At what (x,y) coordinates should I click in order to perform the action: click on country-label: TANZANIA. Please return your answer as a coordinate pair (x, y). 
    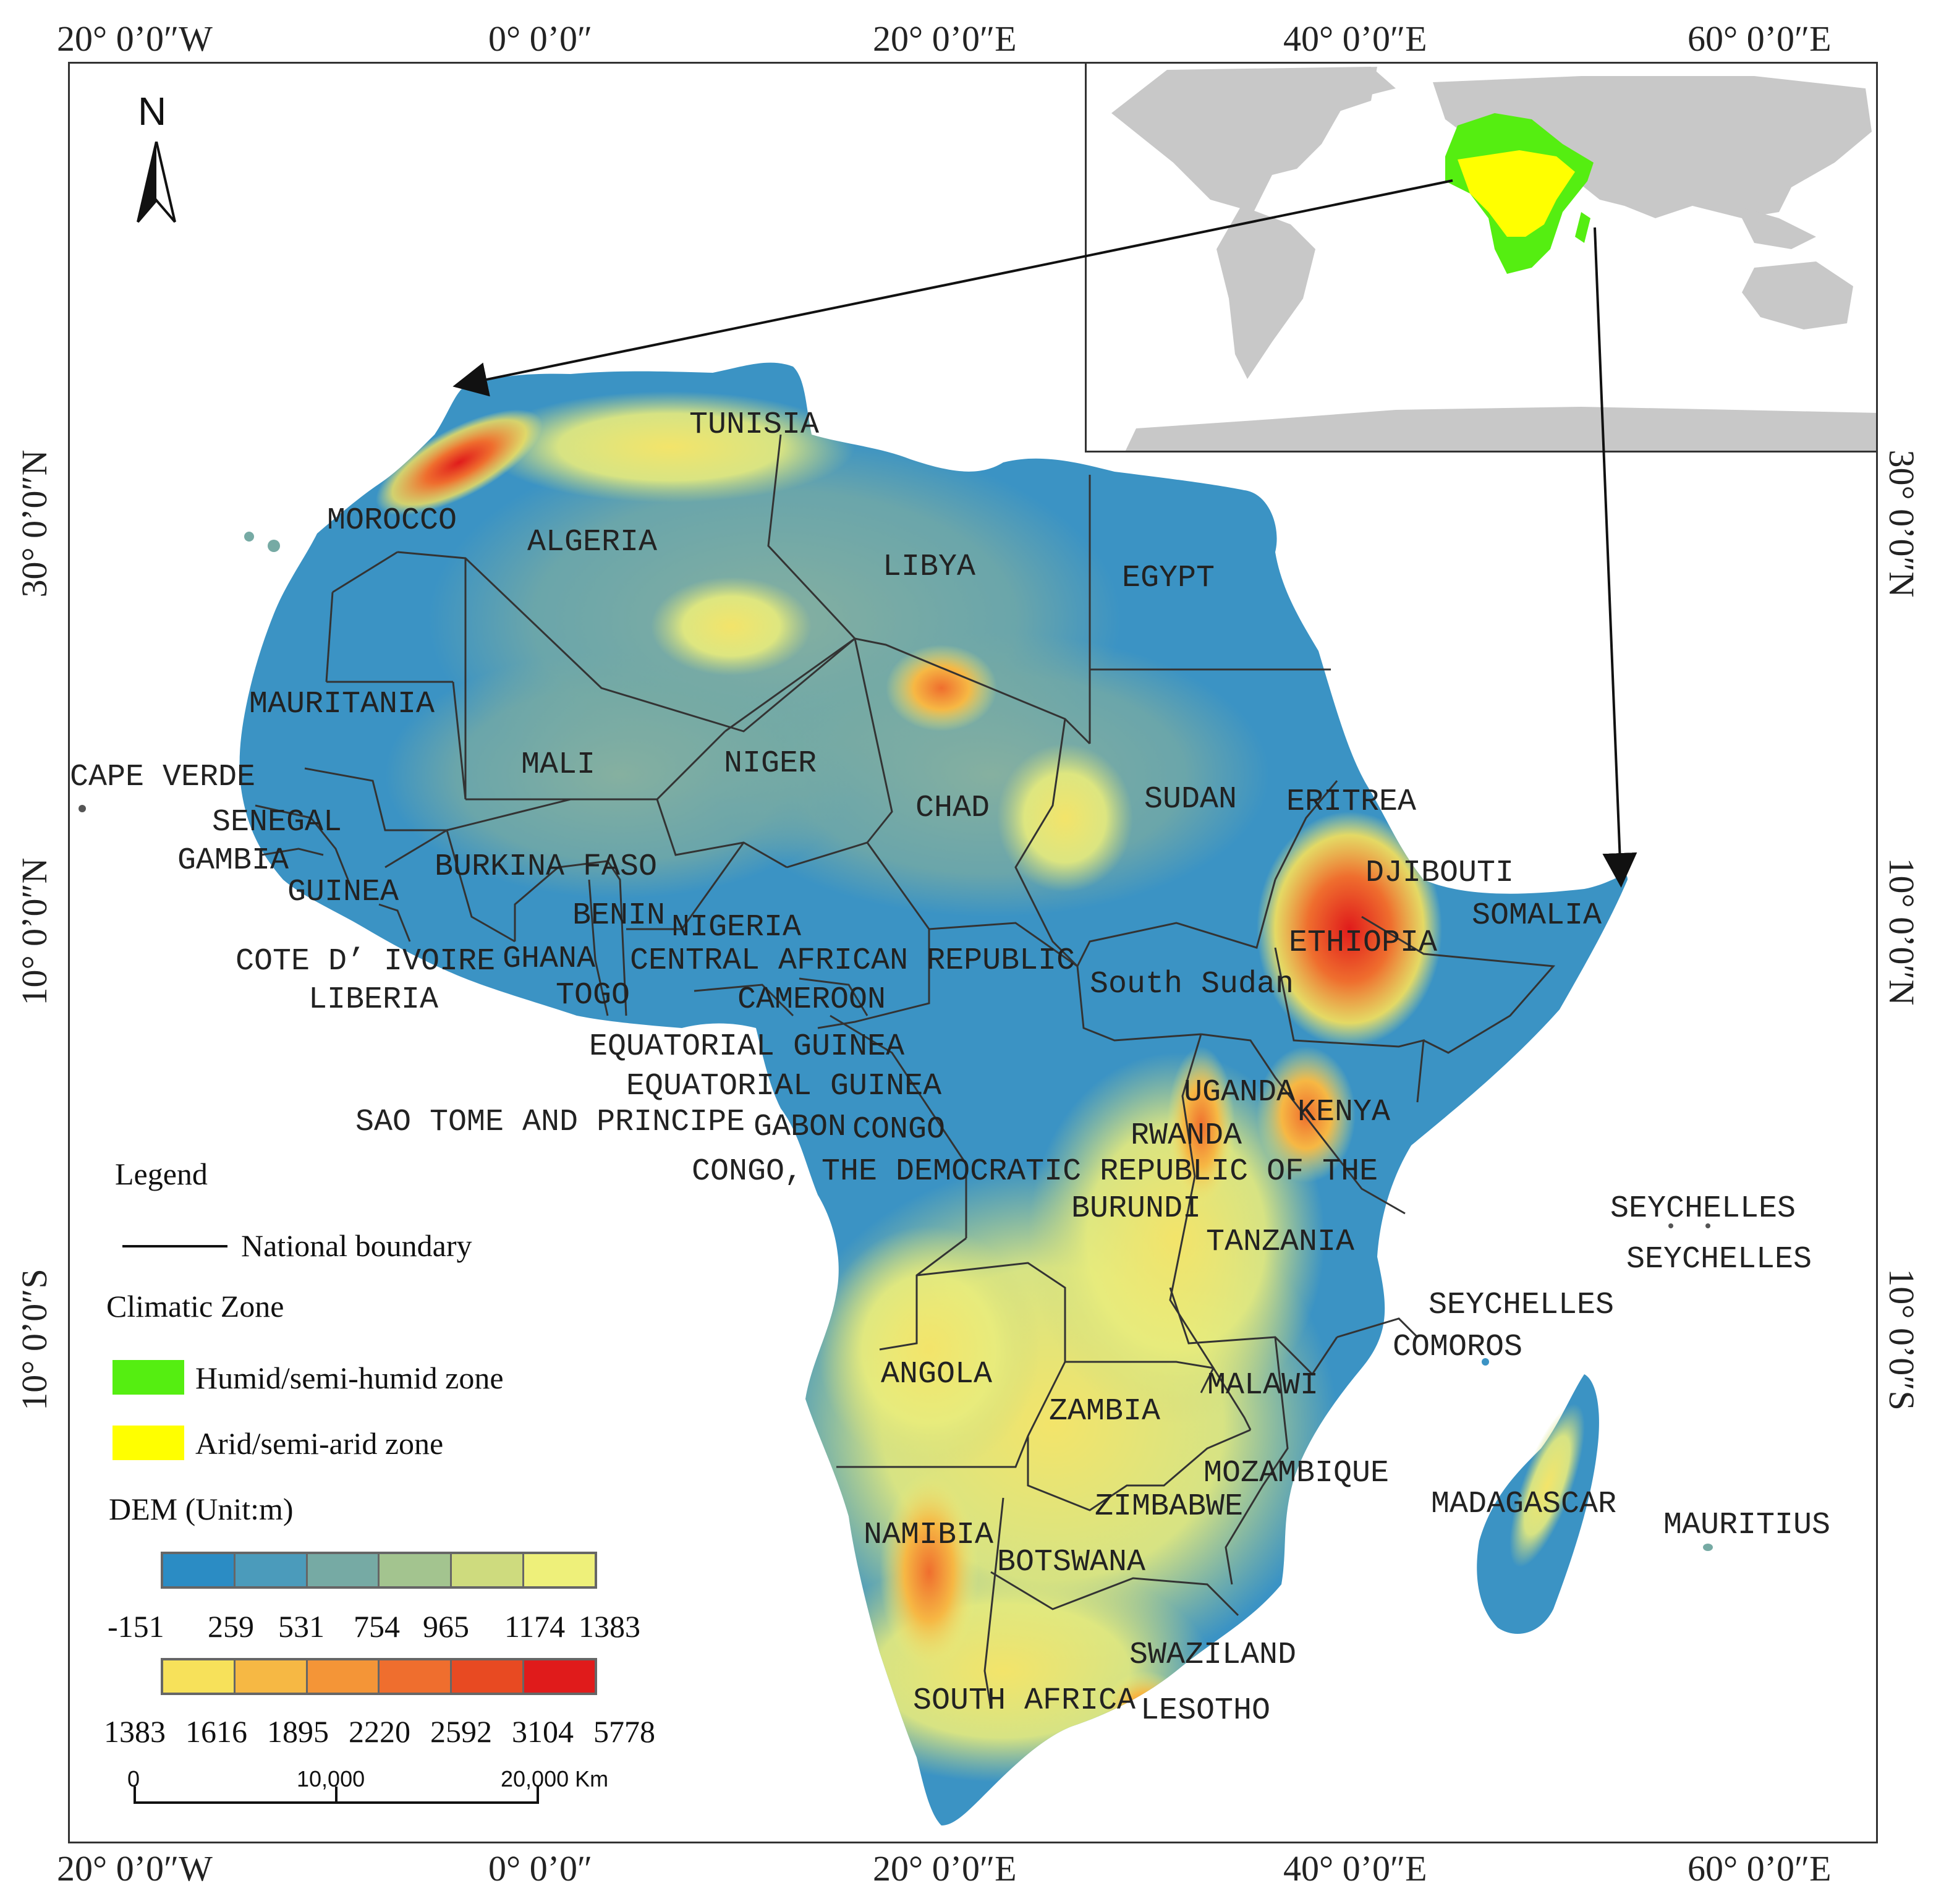
    Looking at the image, I should click on (1281, 1242).